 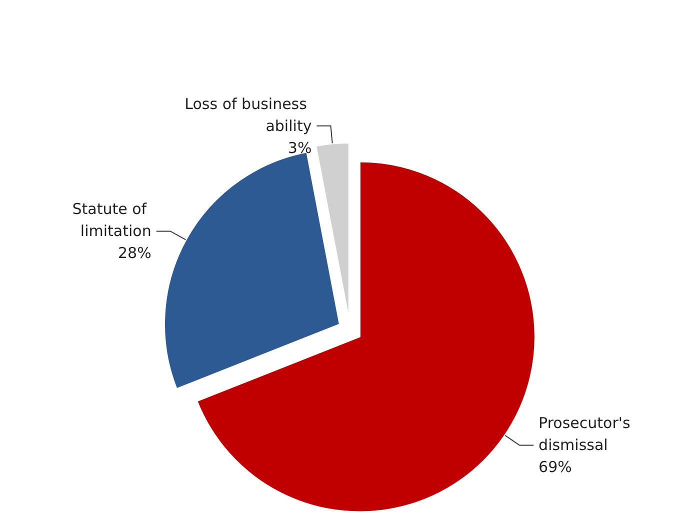 What do you see at coordinates (248, 114) in the screenshot?
I see `slice-label: Loss of business ability` at bounding box center [248, 114].